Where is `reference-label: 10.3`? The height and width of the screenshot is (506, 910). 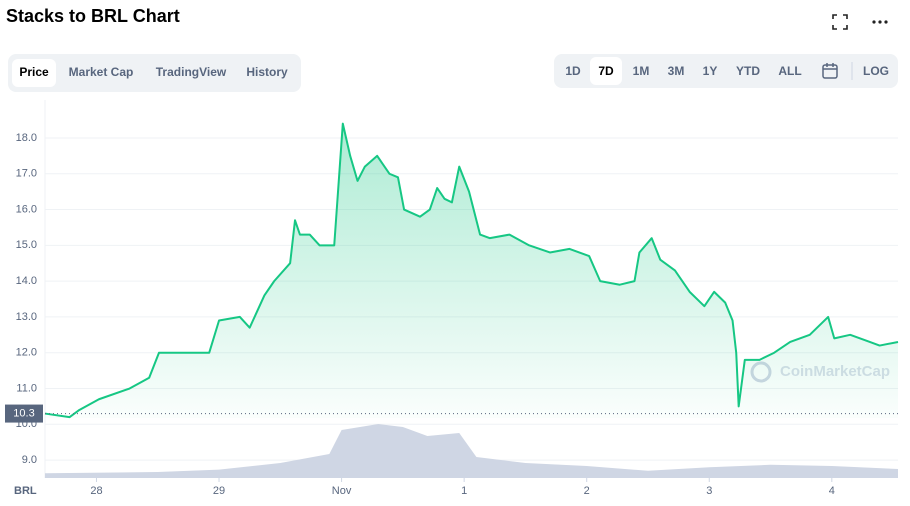 reference-label: 10.3 is located at coordinates (23, 413).